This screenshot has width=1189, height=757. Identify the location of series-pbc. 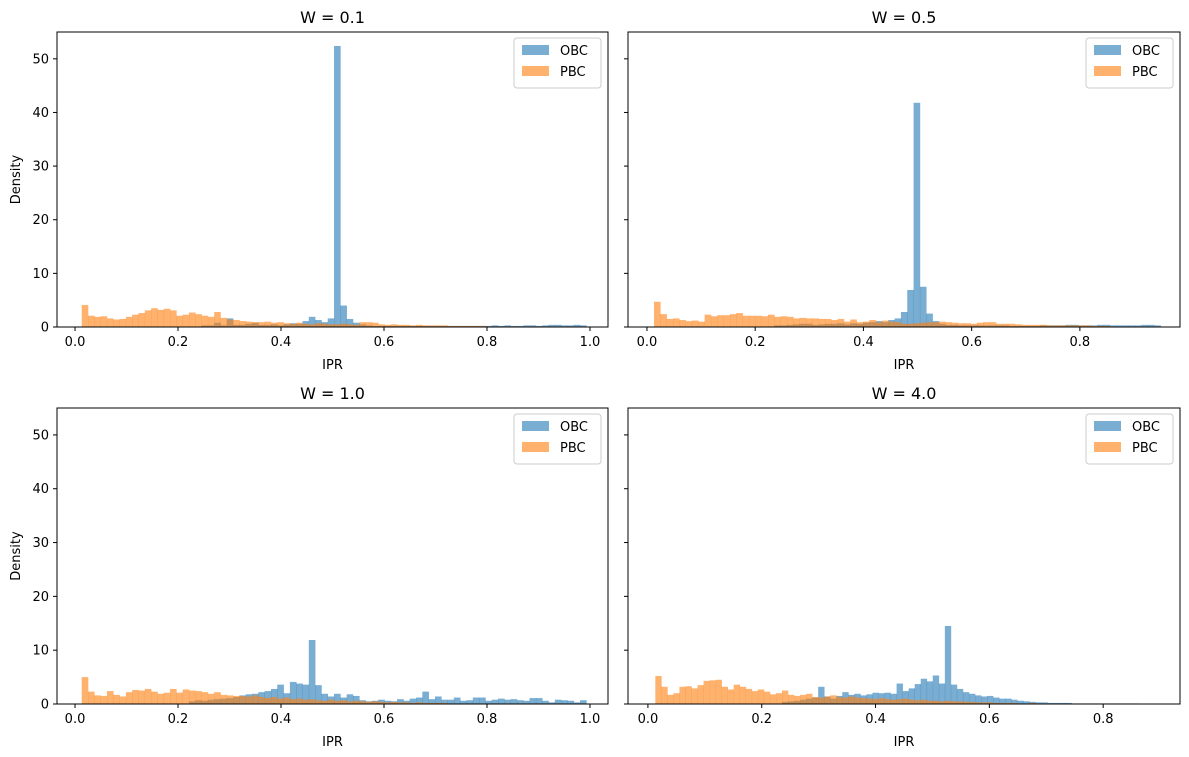
(334, 316).